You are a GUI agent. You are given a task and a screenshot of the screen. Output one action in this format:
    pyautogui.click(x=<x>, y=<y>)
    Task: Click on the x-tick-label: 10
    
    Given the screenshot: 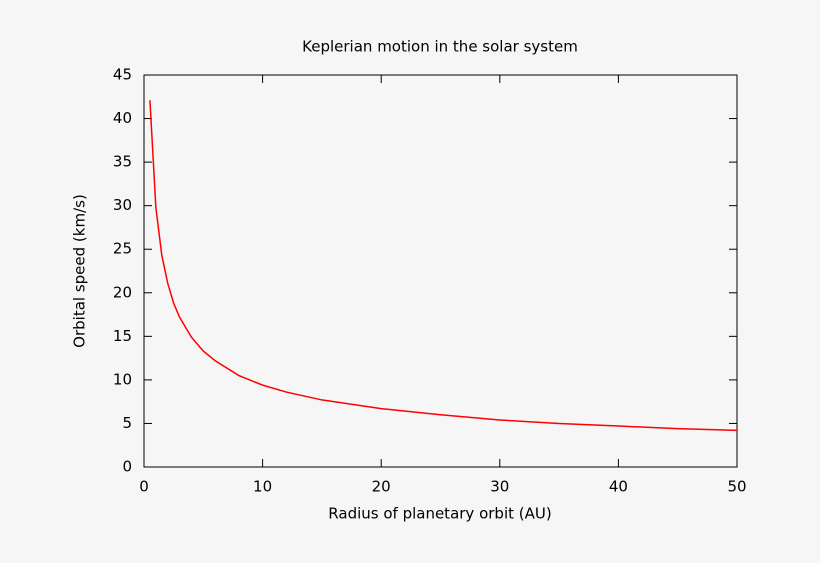 What is the action you would take?
    pyautogui.click(x=262, y=487)
    